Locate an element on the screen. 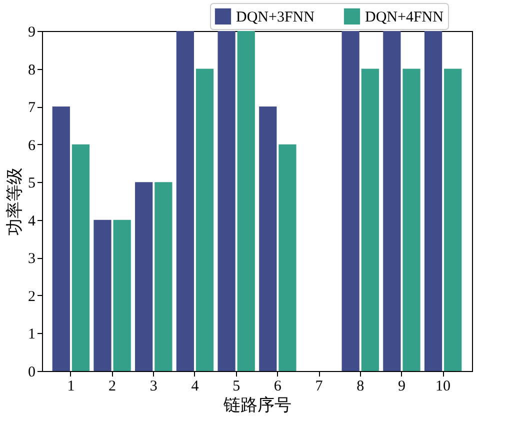 This screenshot has width=512, height=440. y-axis-title: 功率等级 is located at coordinates (14, 202).